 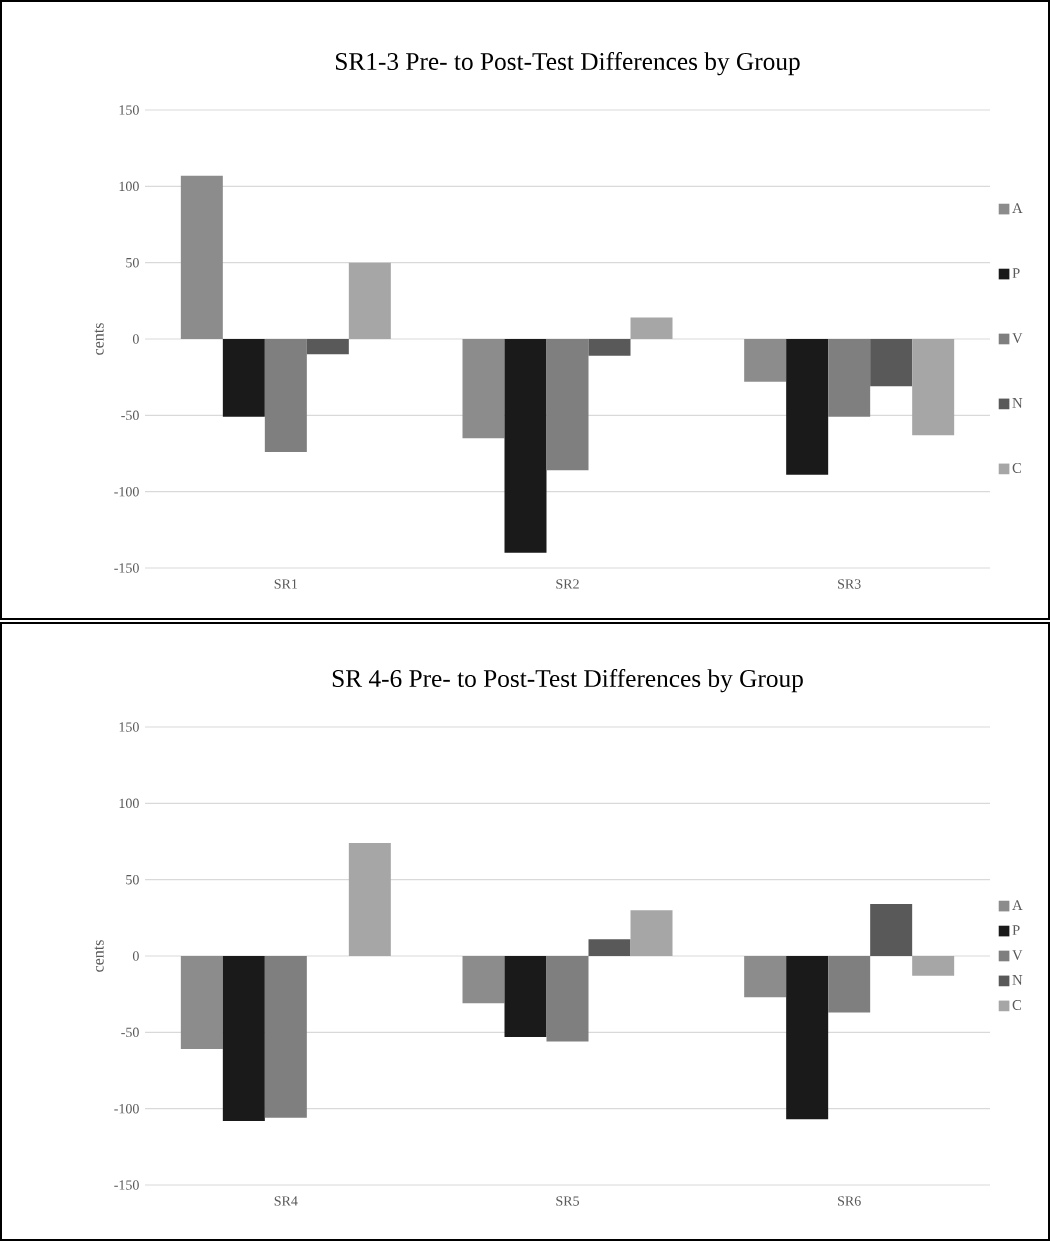 What do you see at coordinates (567, 680) in the screenshot?
I see `chart-title: SR 4-6 Pre- to Post-Test Differences by Group` at bounding box center [567, 680].